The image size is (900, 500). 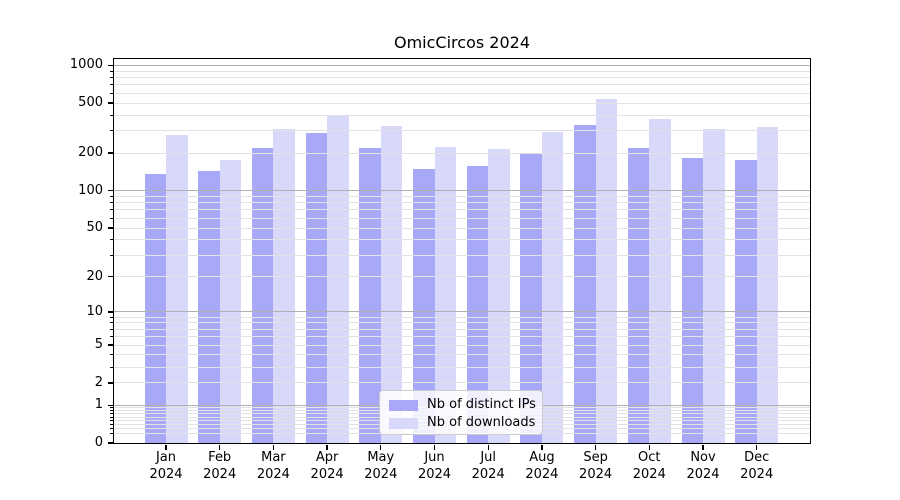 What do you see at coordinates (434, 466) in the screenshot?
I see `x-tick-label-jun: Jun 2024` at bounding box center [434, 466].